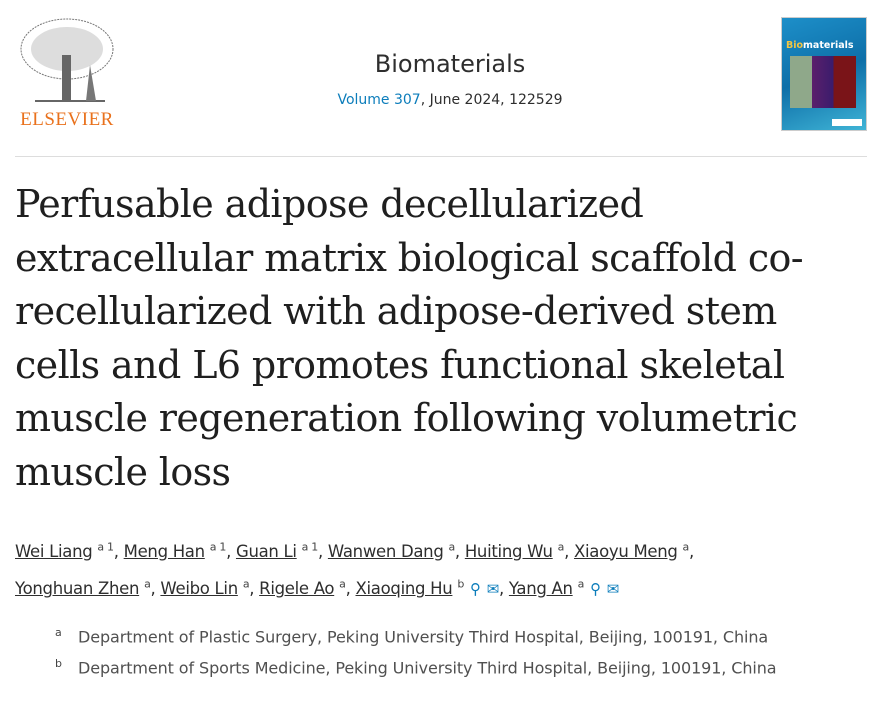 The width and height of the screenshot is (884, 706). I want to click on author-link: Meng Han, so click(164, 551).